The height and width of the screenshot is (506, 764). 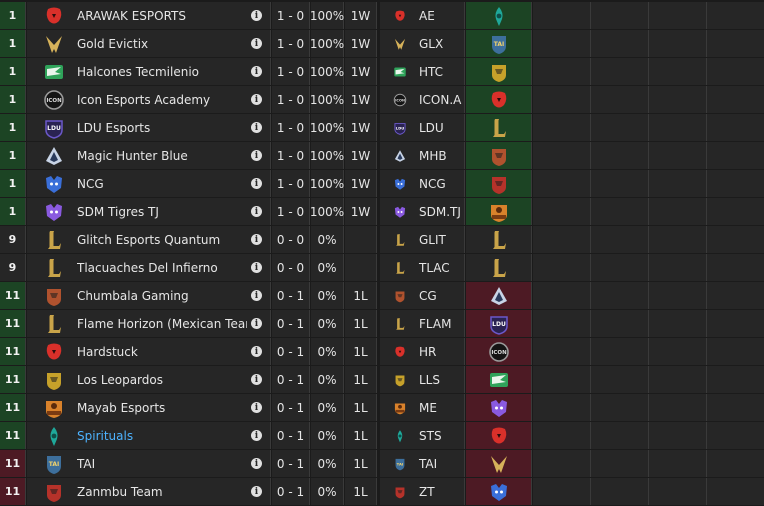 What do you see at coordinates (54, 128) in the screenshot?
I see `ldu-logo-icon: LDU` at bounding box center [54, 128].